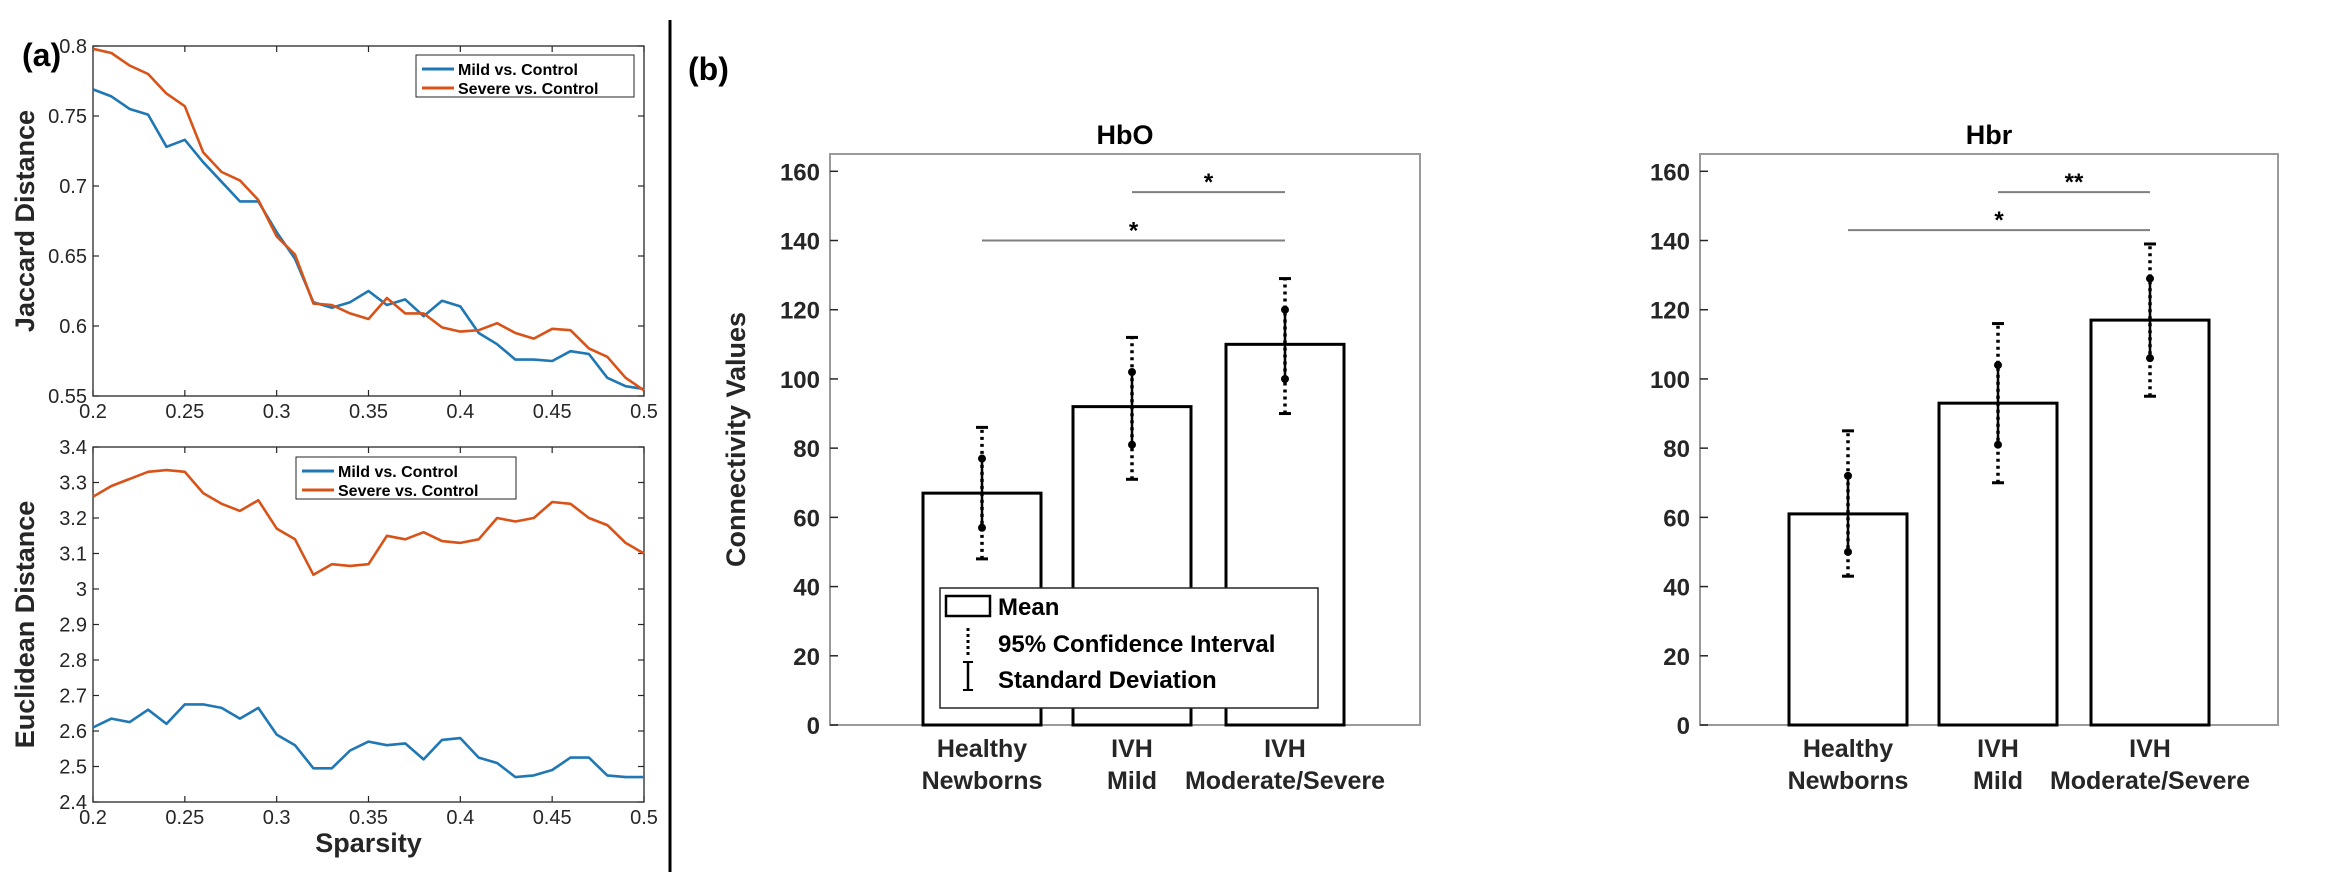 This screenshot has height=877, width=2351. What do you see at coordinates (736, 439) in the screenshot?
I see `y-axis-label: Connectivity Values` at bounding box center [736, 439].